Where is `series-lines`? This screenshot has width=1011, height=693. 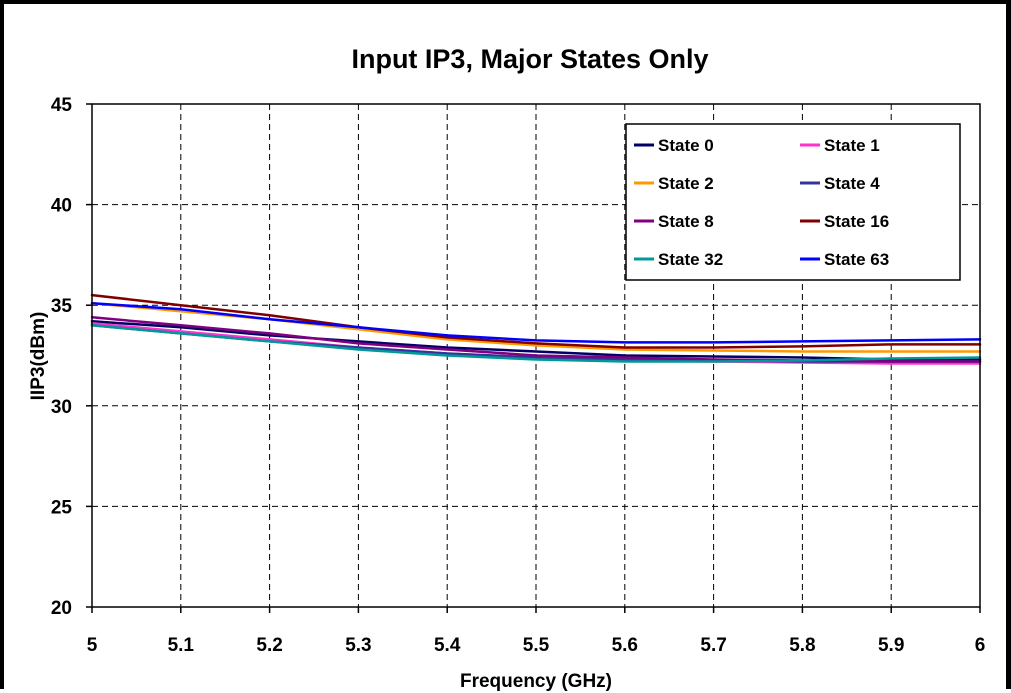 series-lines is located at coordinates (536, 329).